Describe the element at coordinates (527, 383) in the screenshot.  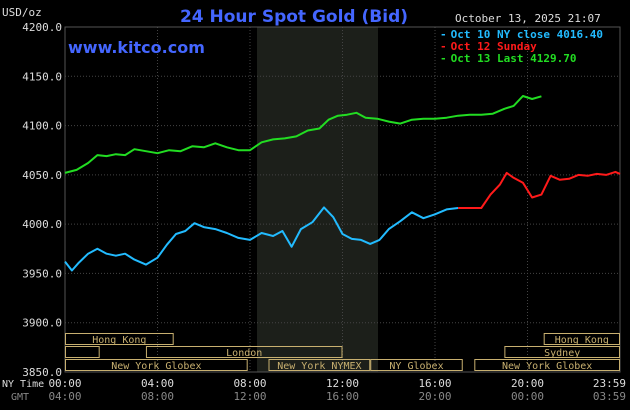
I see `x-tick-label-ny: 20:00` at that location.